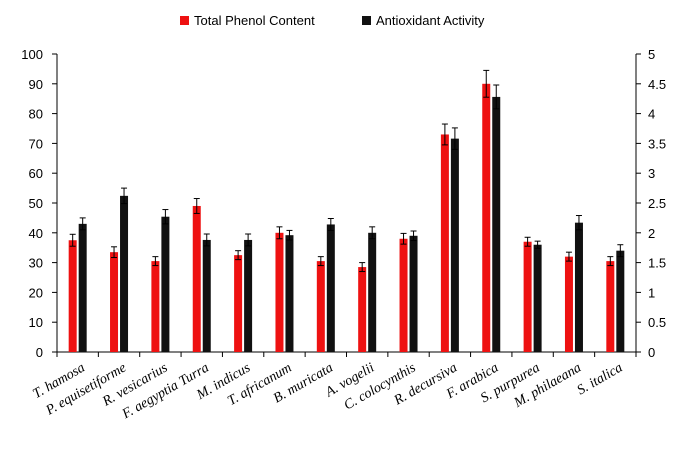 This screenshot has width=674, height=456. Describe the element at coordinates (254, 20) in the screenshot. I see `legend-label-total-phenol: Total Phenol Content` at that location.